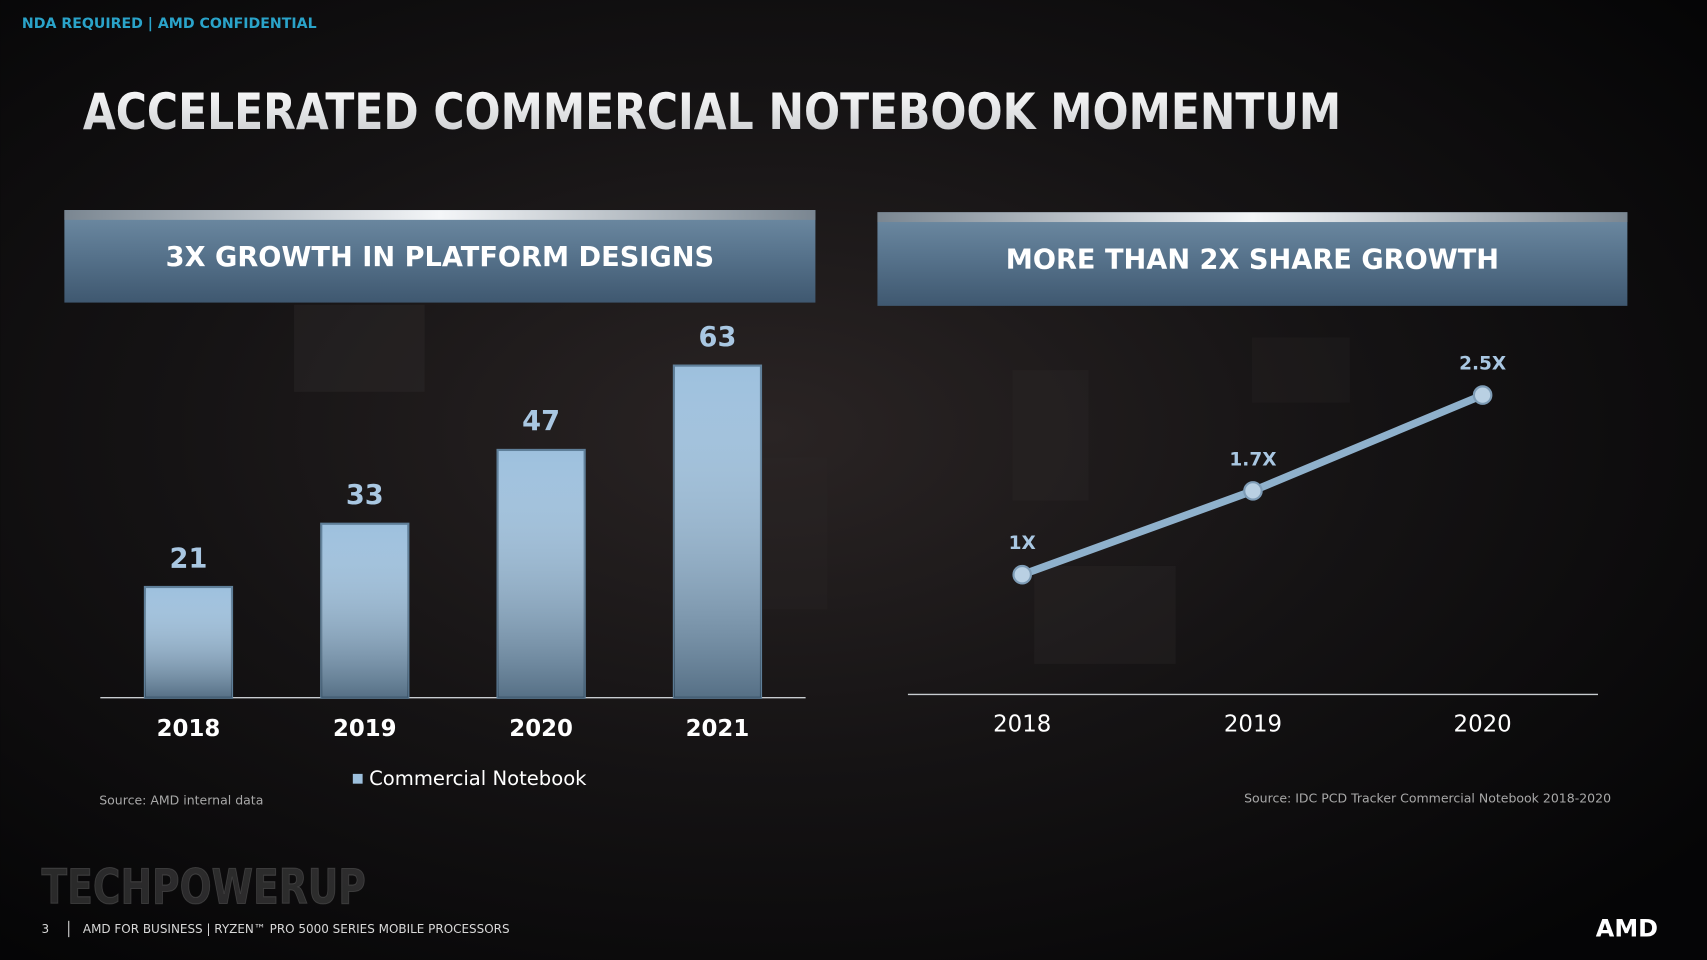  What do you see at coordinates (1627, 929) in the screenshot?
I see `amd-logo: AMD` at bounding box center [1627, 929].